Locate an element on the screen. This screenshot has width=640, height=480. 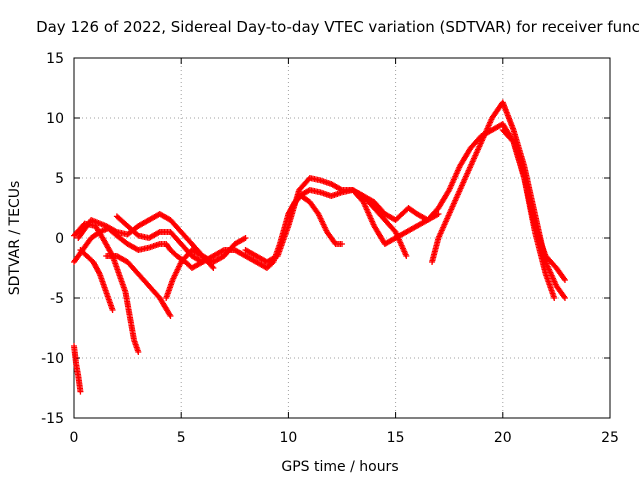
y-tick-label: 5 is located at coordinates (59, 179).